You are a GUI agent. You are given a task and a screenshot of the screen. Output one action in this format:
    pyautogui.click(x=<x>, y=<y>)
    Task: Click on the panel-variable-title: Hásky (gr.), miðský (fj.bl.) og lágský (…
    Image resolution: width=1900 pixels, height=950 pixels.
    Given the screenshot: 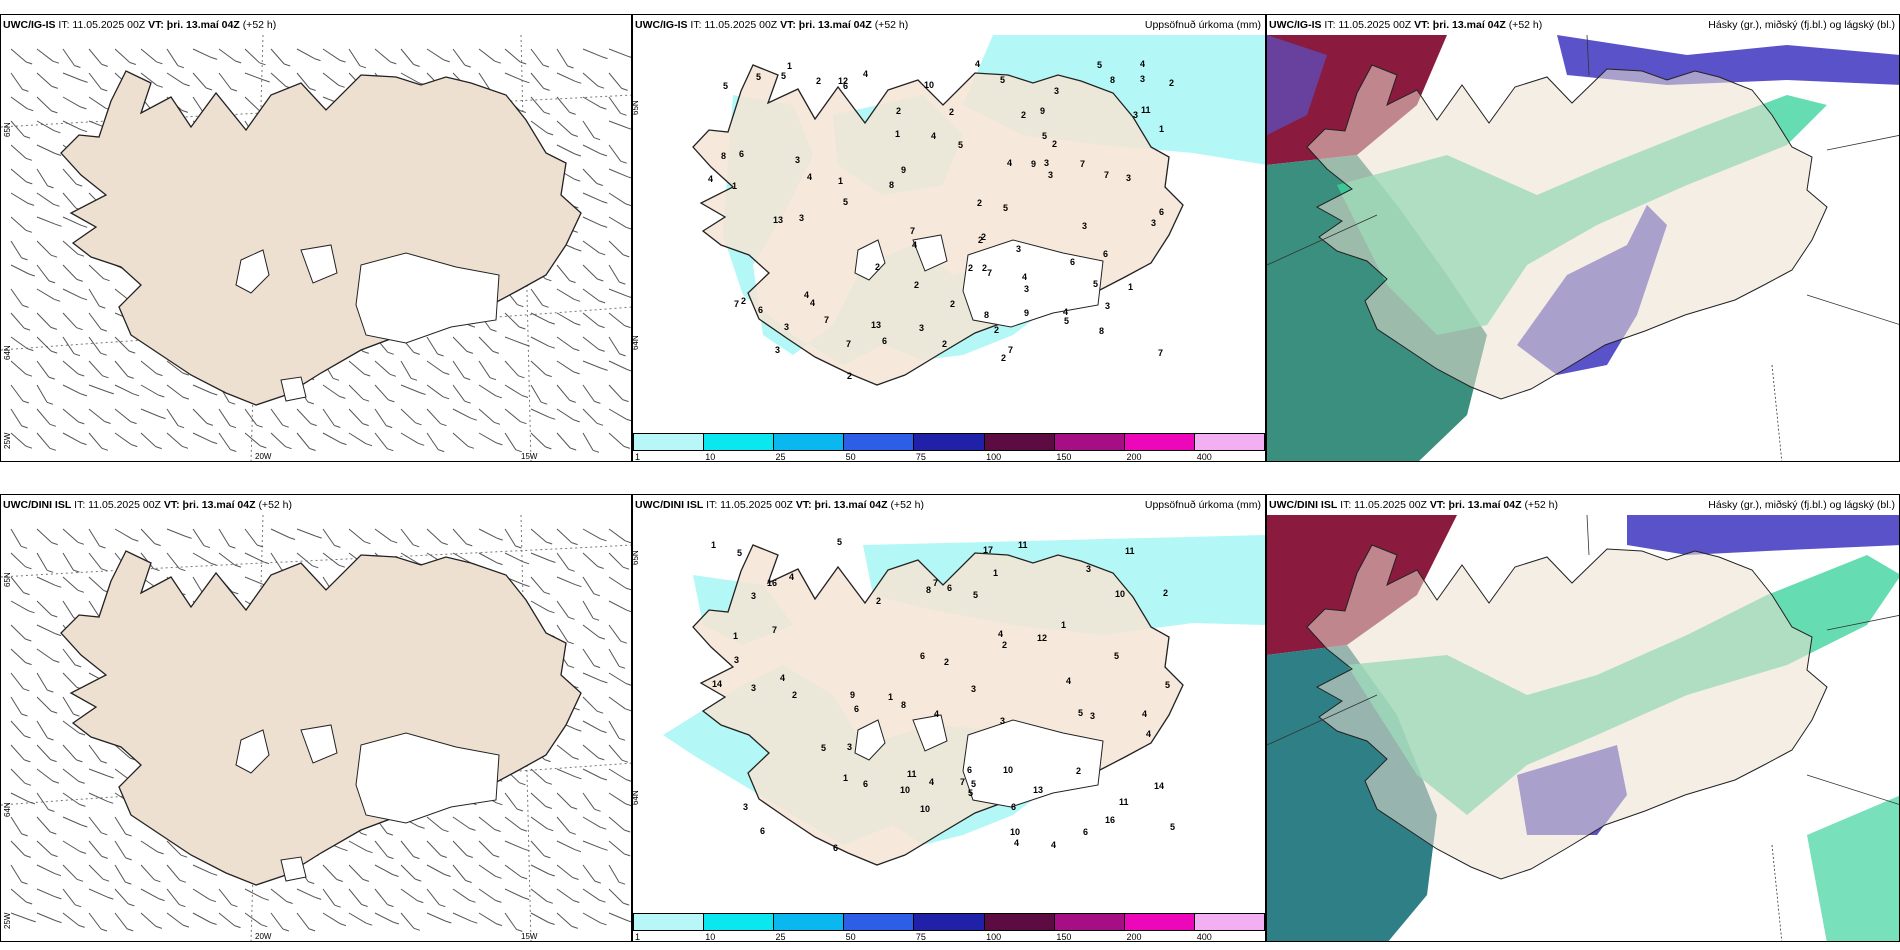 What is the action you would take?
    pyautogui.click(x=1801, y=505)
    